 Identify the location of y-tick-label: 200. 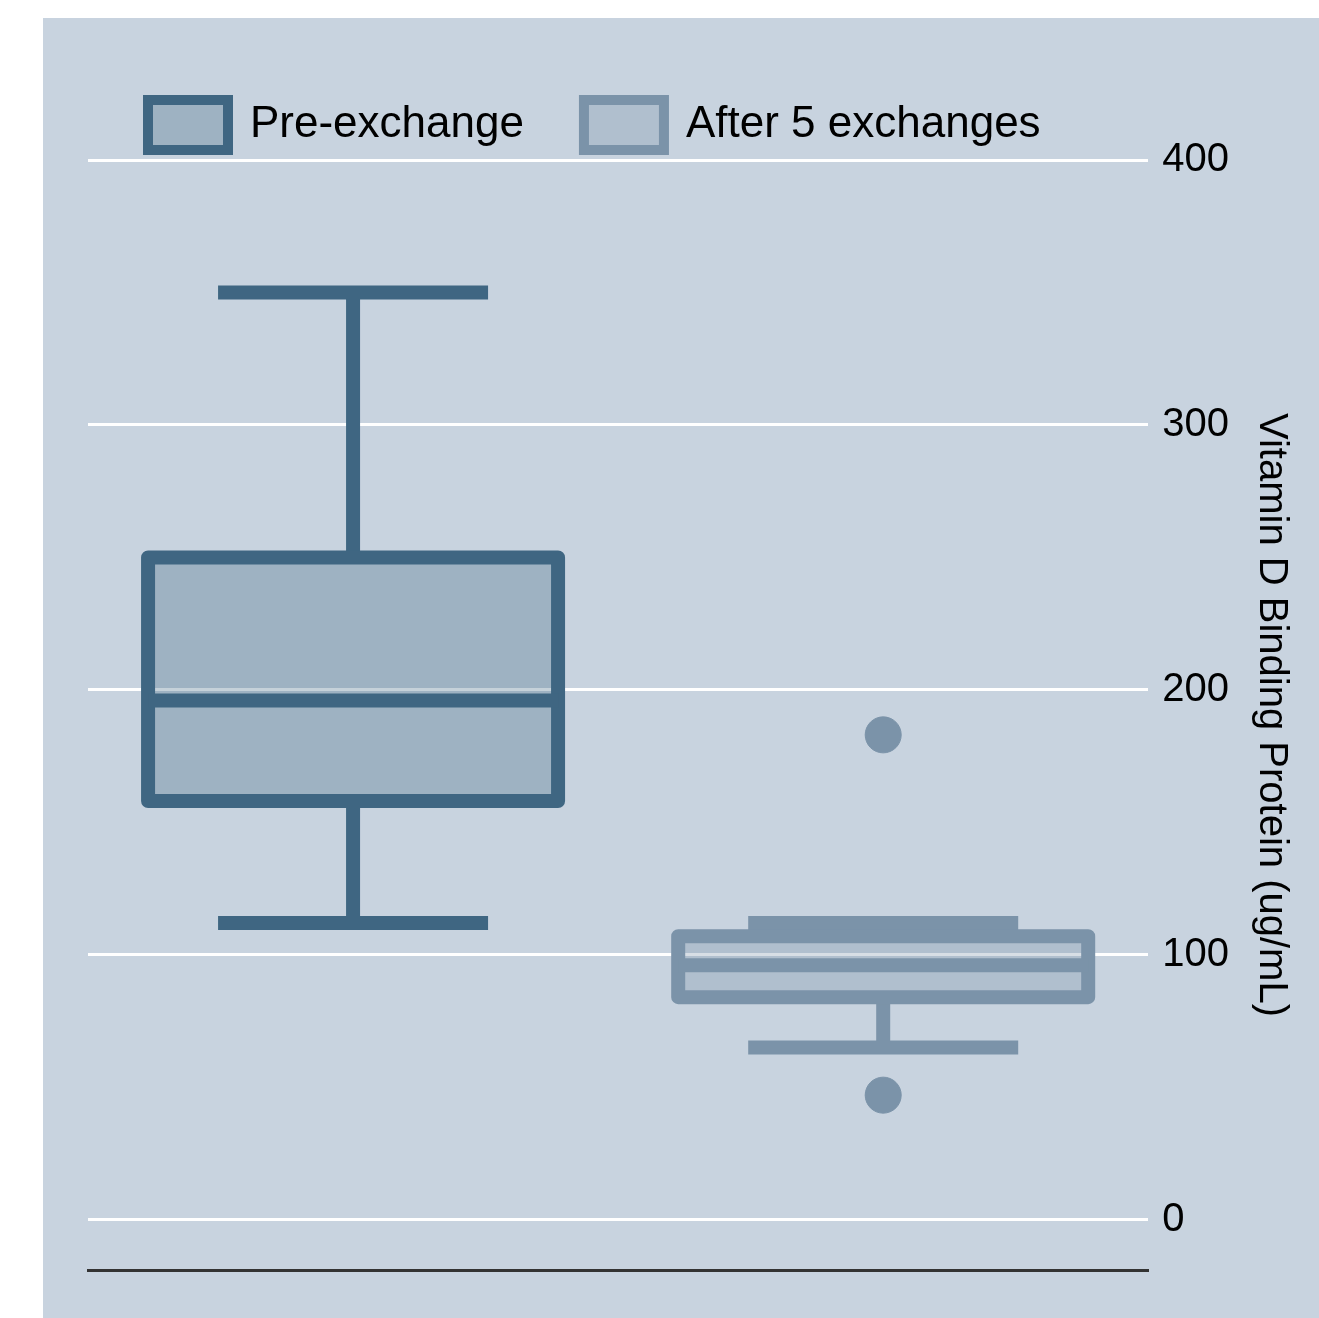
(1196, 686).